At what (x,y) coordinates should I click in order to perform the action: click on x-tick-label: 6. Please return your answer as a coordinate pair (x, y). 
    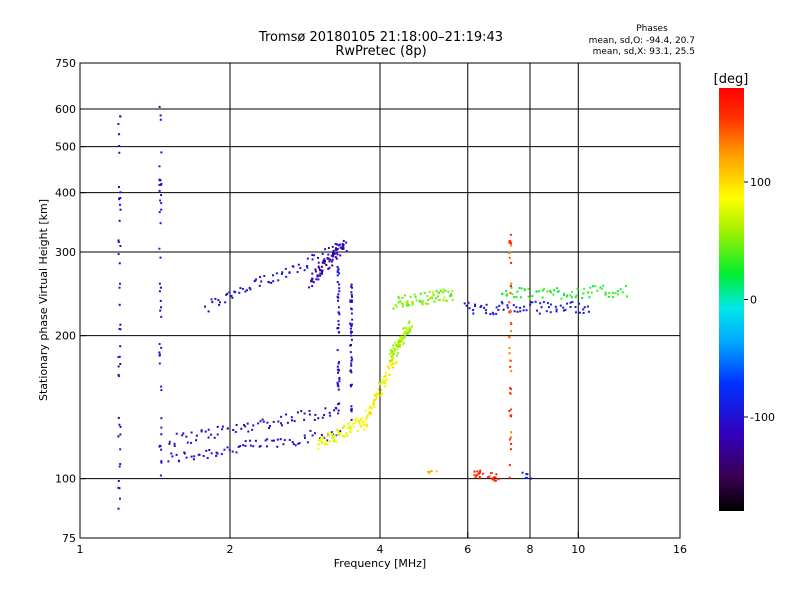
    Looking at the image, I should click on (467, 549).